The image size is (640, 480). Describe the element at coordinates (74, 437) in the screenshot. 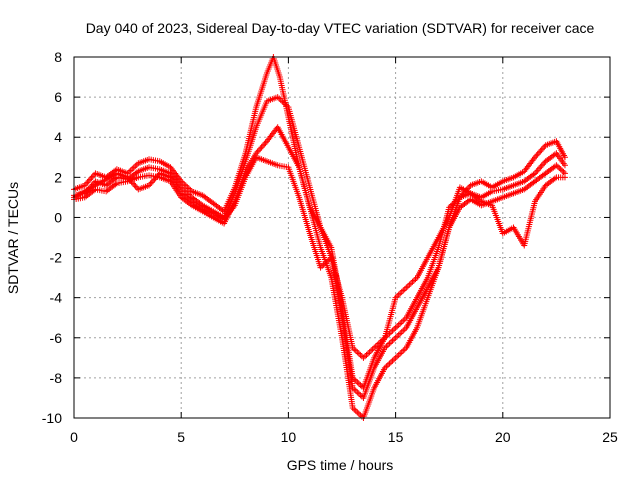

I see `x-tick-label: 0` at that location.